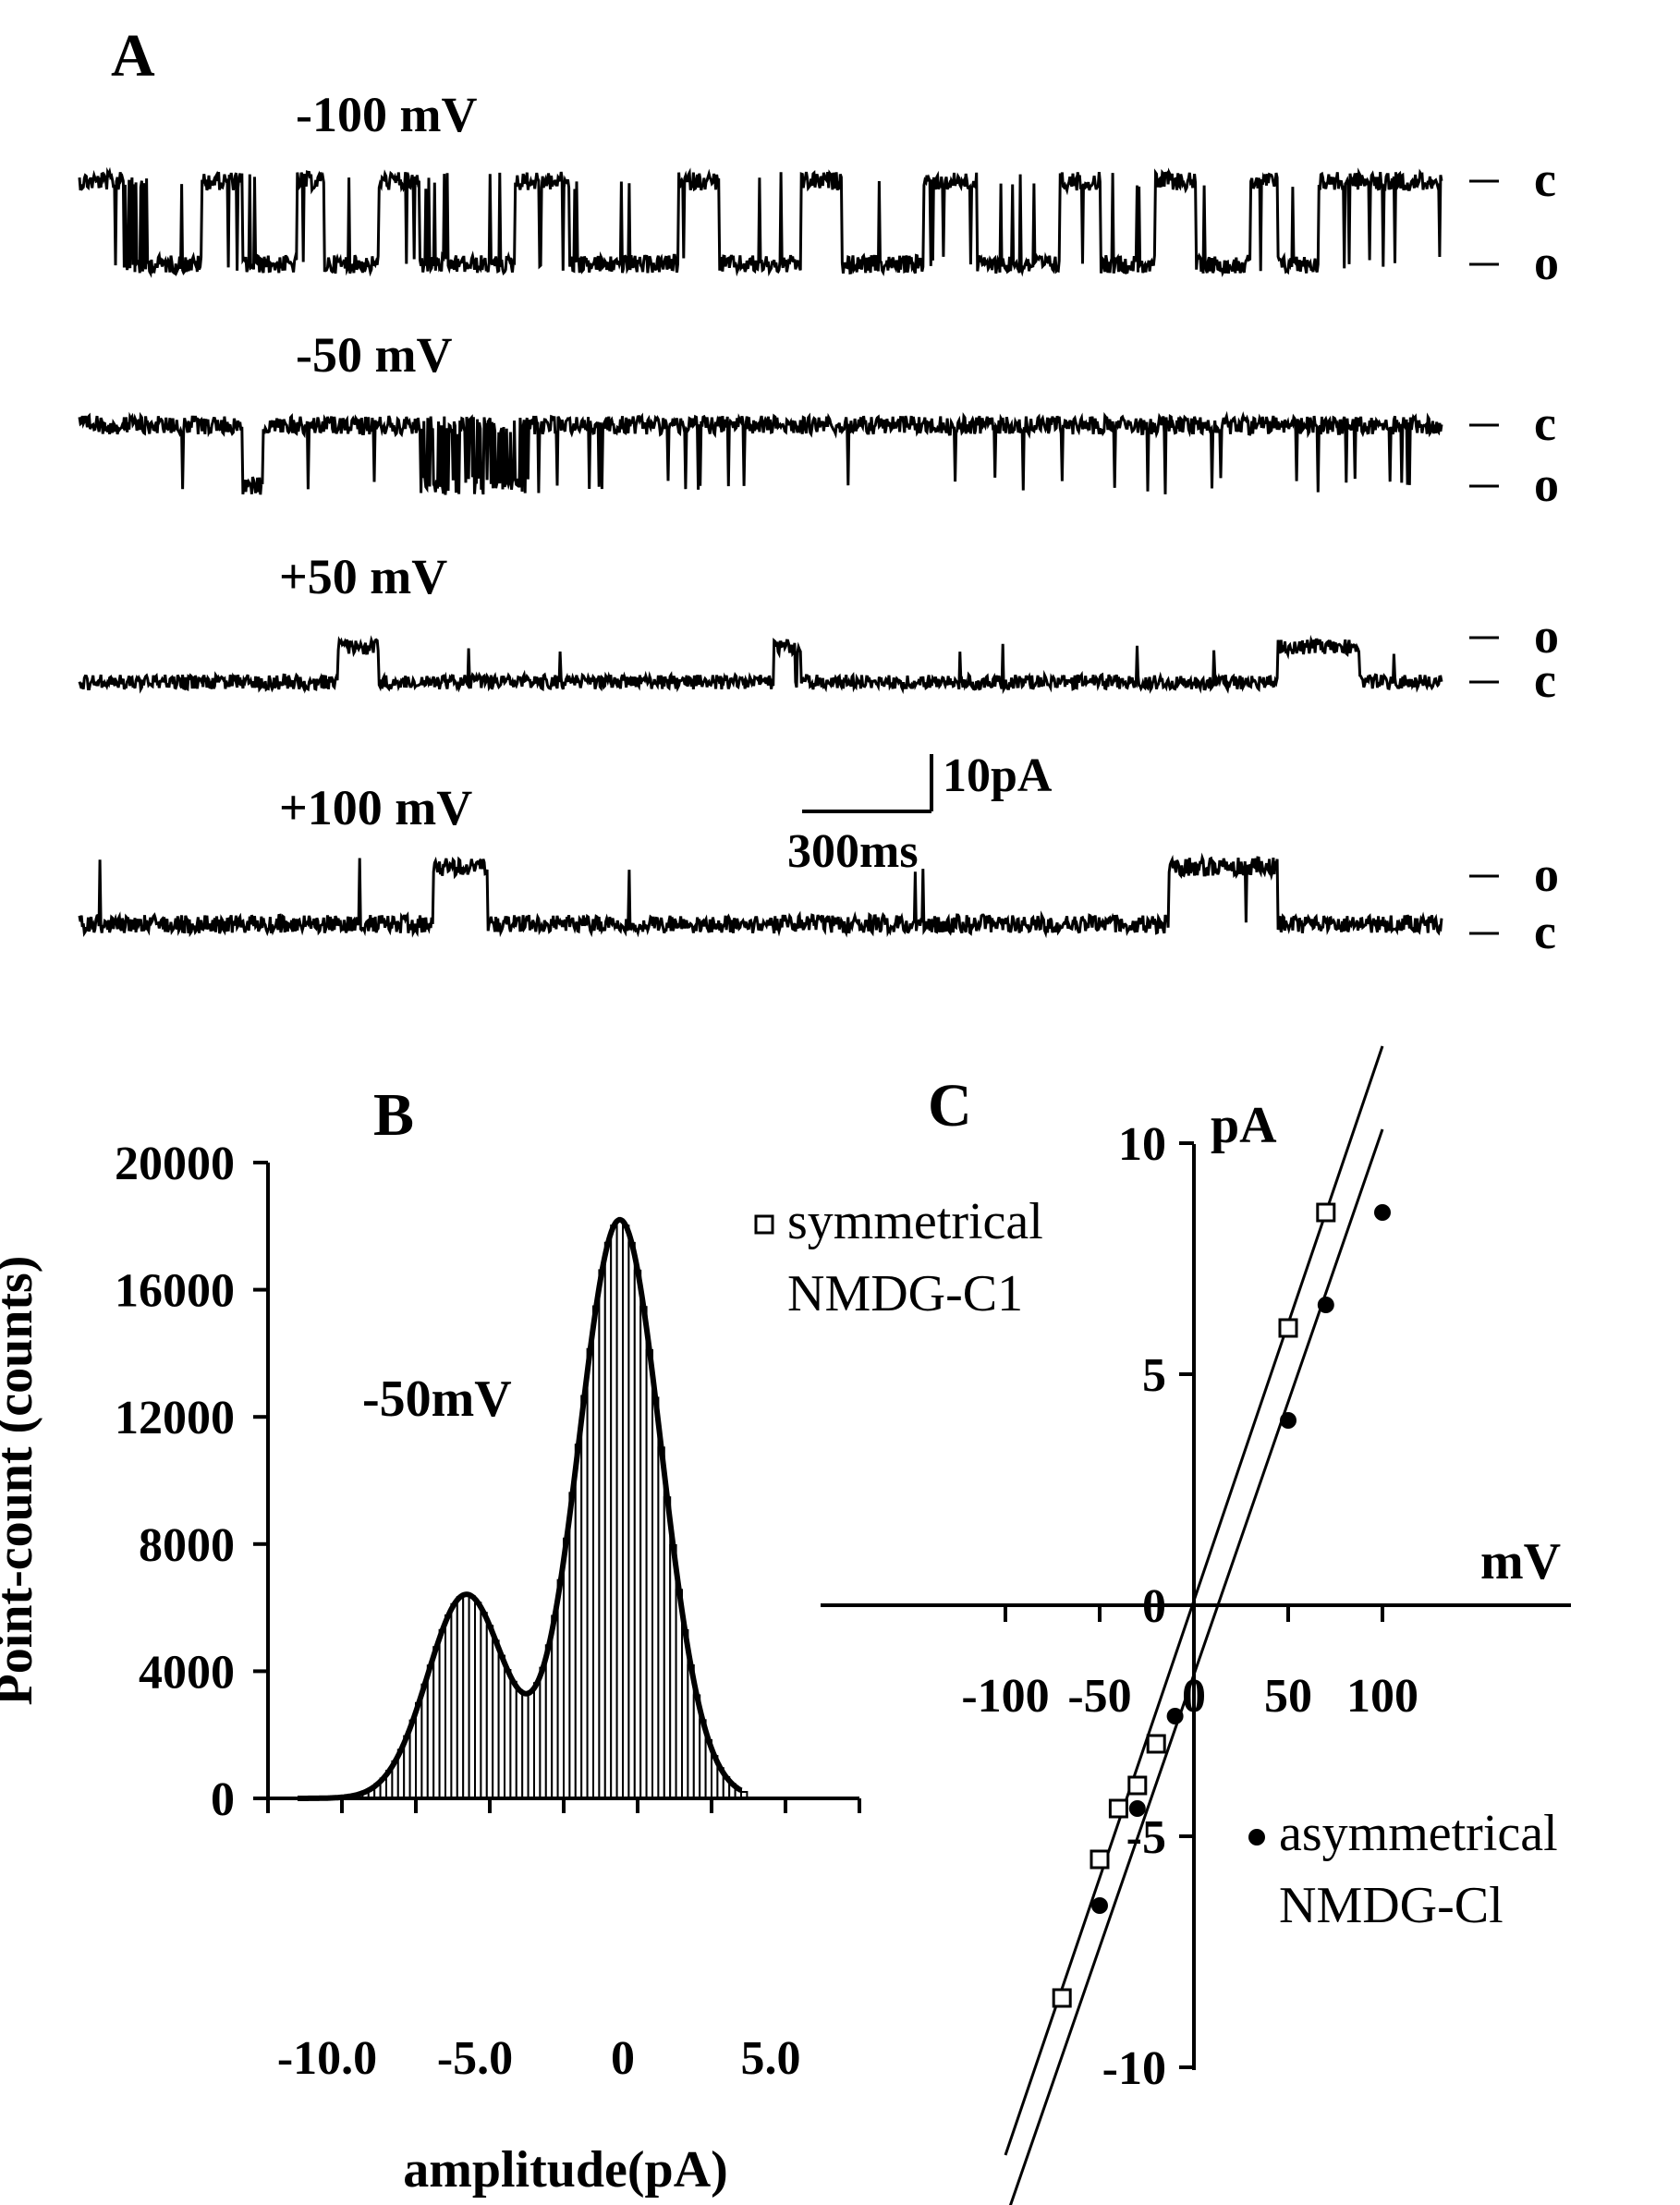  I want to click on panel-b-y-tick-label: 12000, so click(175, 1418).